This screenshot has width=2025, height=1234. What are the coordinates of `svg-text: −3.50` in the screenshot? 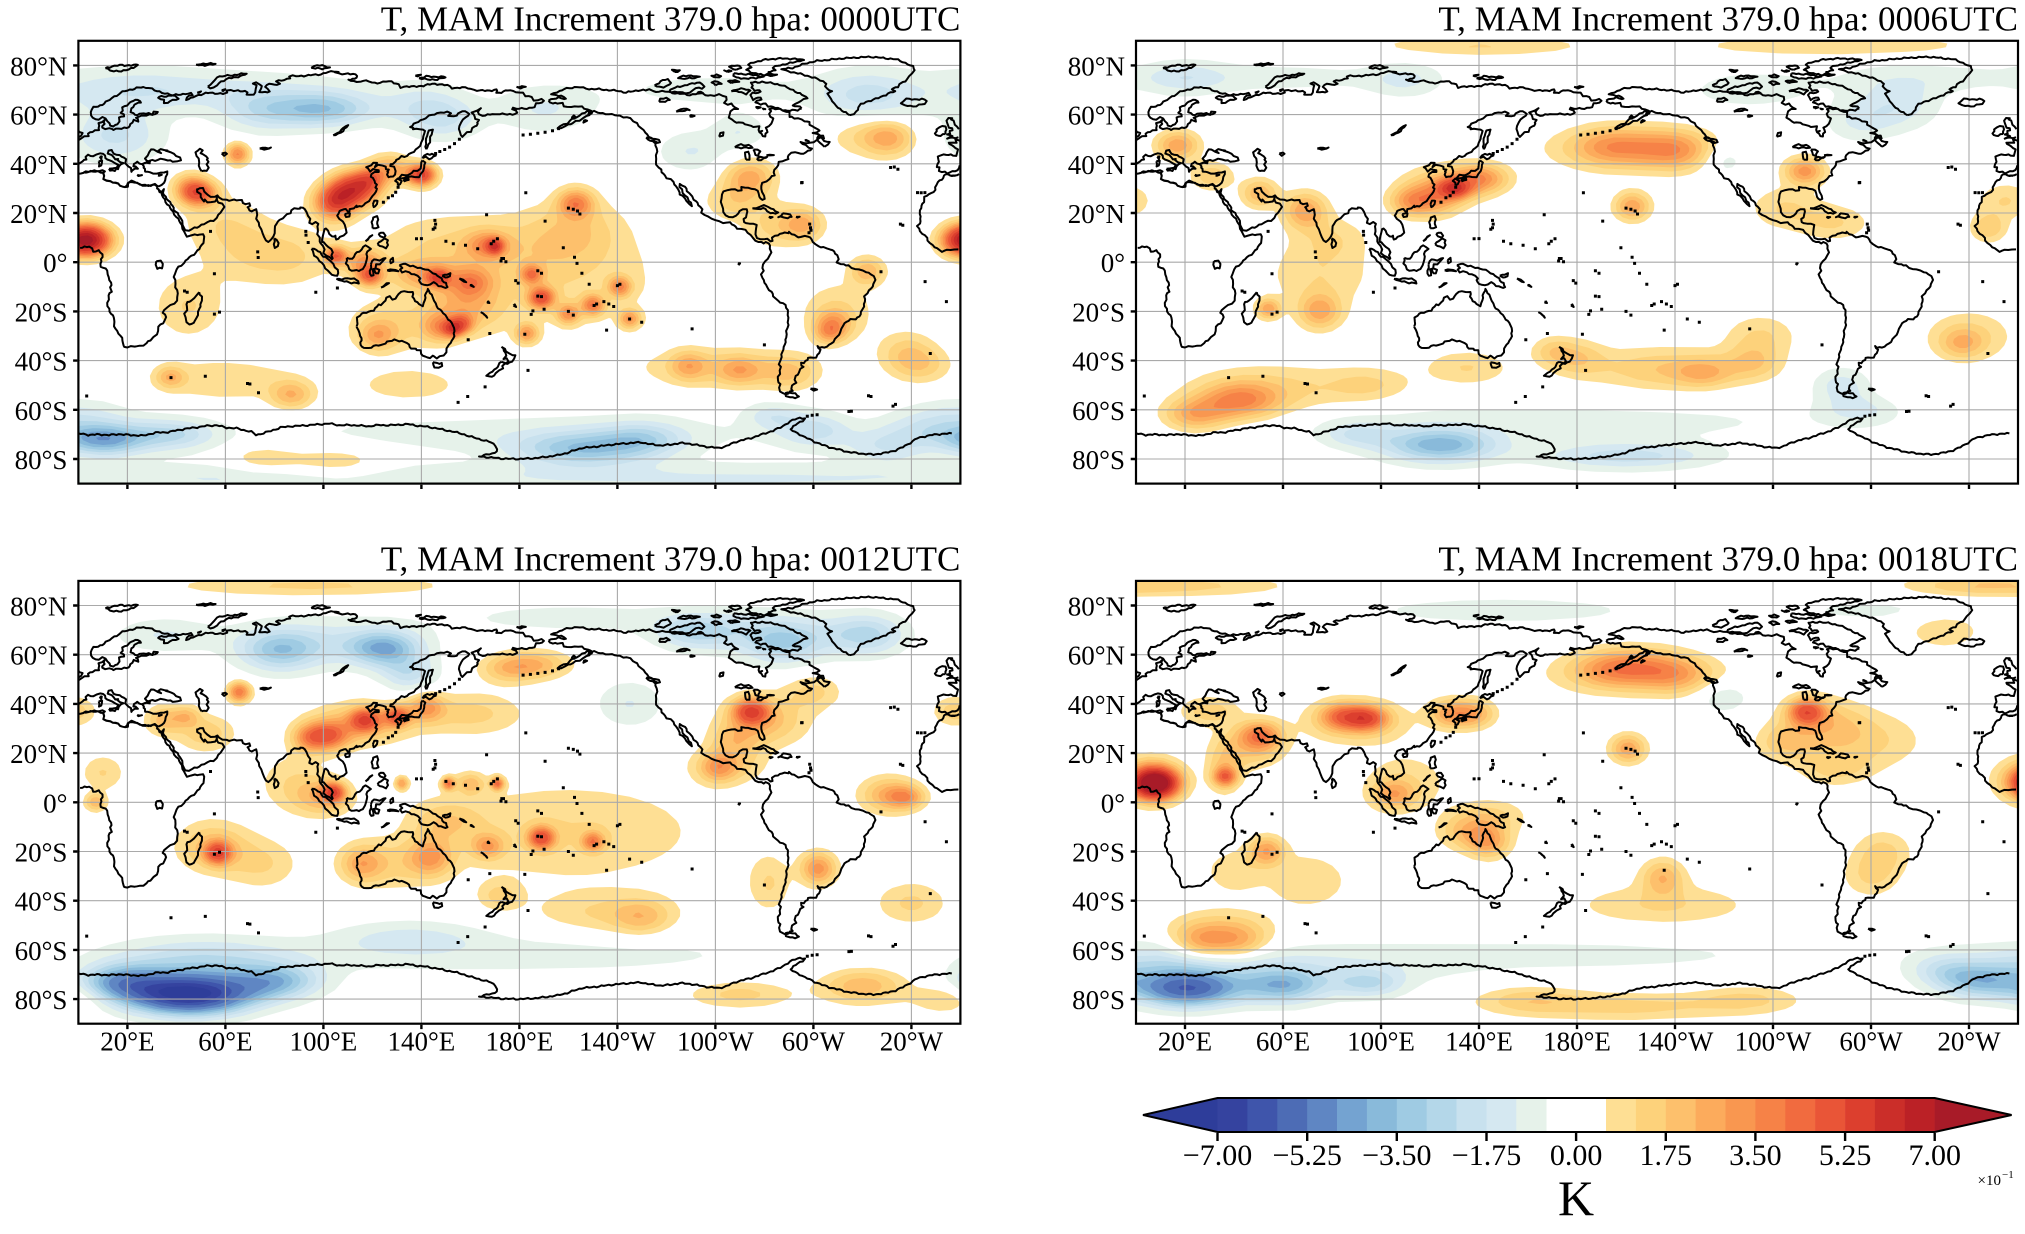 It's located at (1396, 1155).